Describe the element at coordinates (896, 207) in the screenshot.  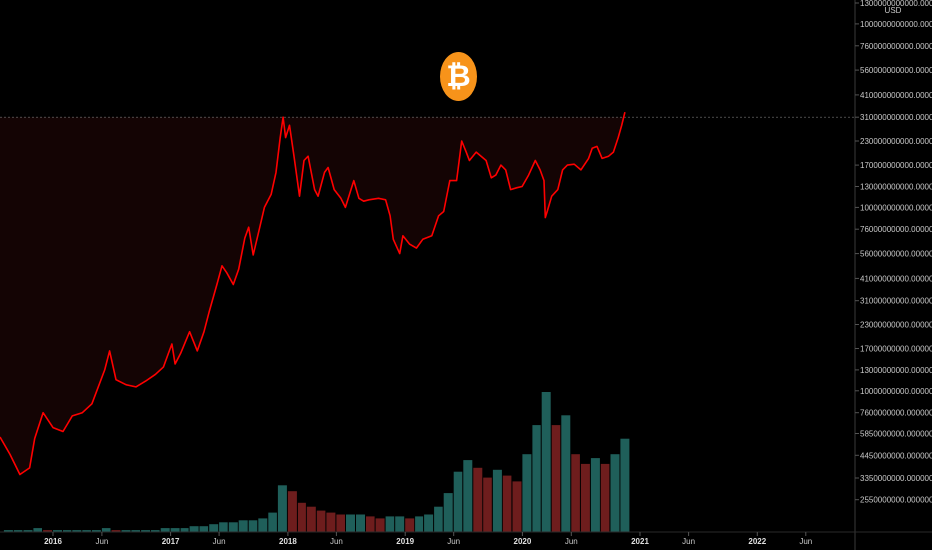
I see `price-axis-label: 100000000000.00000000` at that location.